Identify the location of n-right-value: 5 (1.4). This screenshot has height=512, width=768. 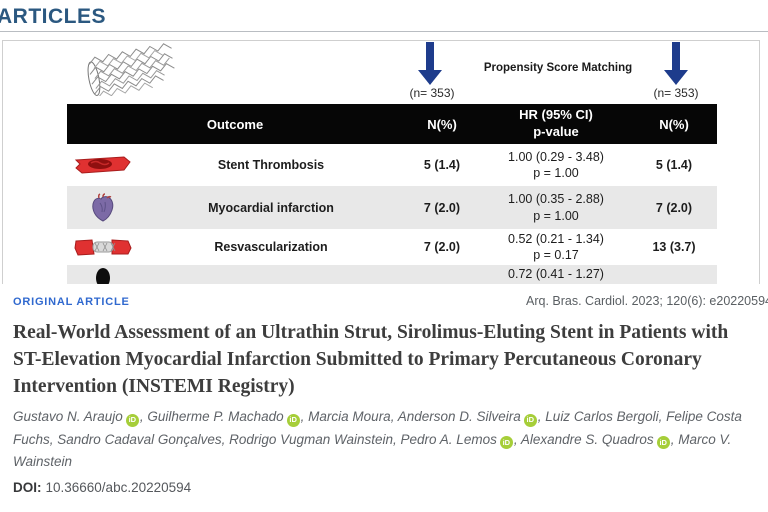
(674, 165).